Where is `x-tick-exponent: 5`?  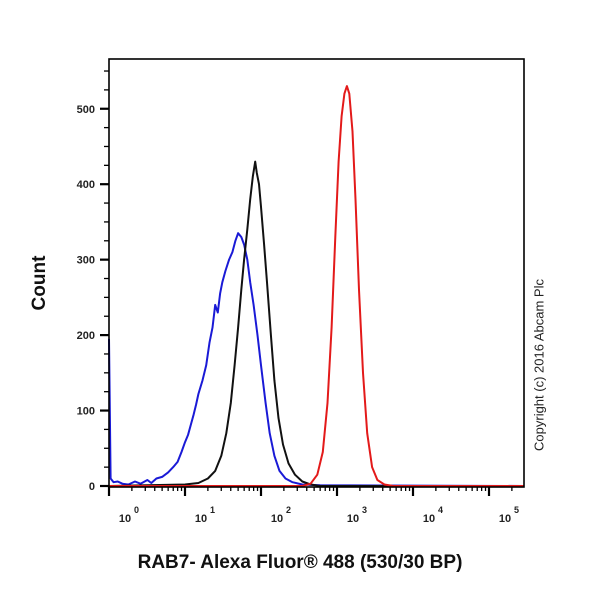 x-tick-exponent: 5 is located at coordinates (516, 510).